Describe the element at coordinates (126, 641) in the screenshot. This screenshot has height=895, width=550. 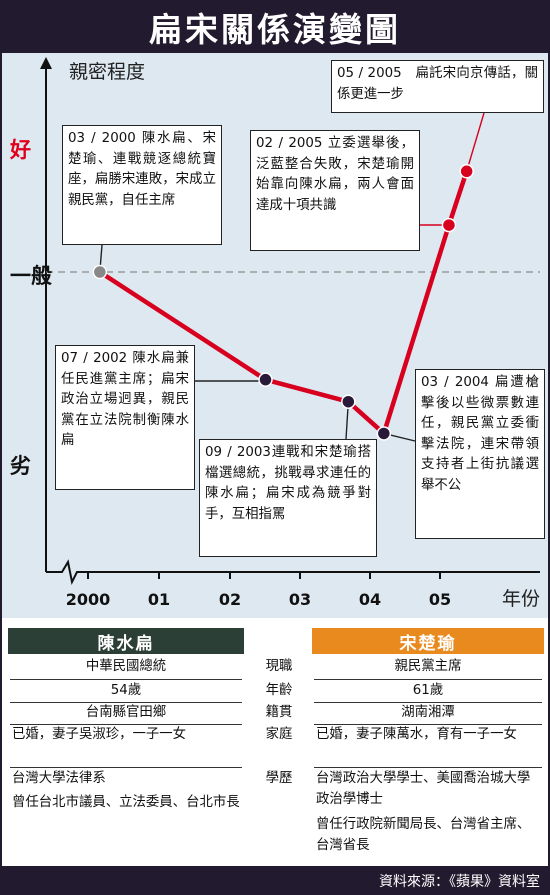
I see `name-header-left: 陳水扁` at that location.